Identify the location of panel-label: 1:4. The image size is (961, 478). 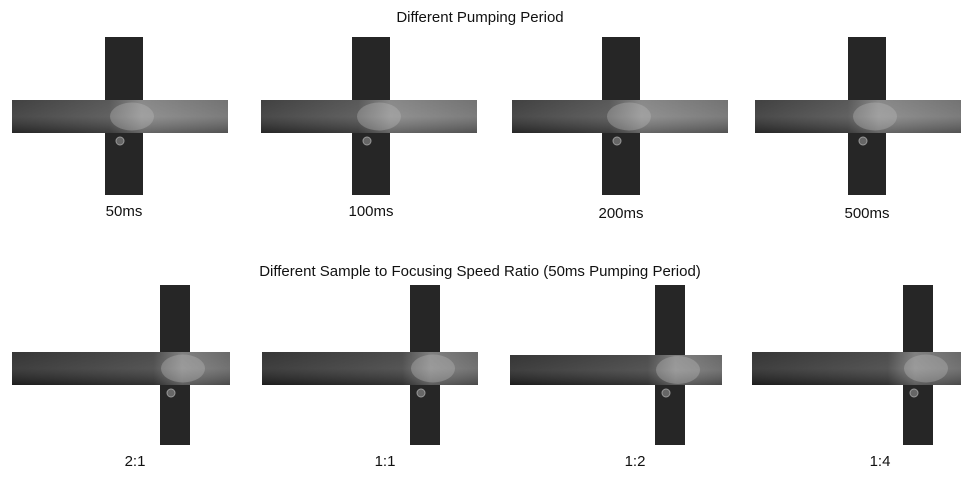
(880, 461).